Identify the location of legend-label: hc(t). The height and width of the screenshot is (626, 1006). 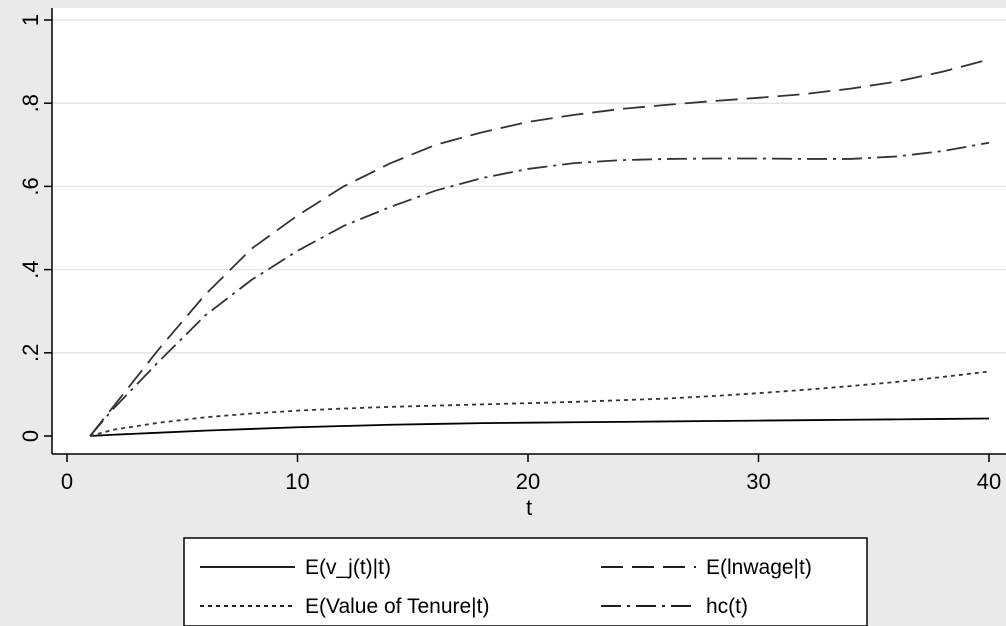
(727, 606).